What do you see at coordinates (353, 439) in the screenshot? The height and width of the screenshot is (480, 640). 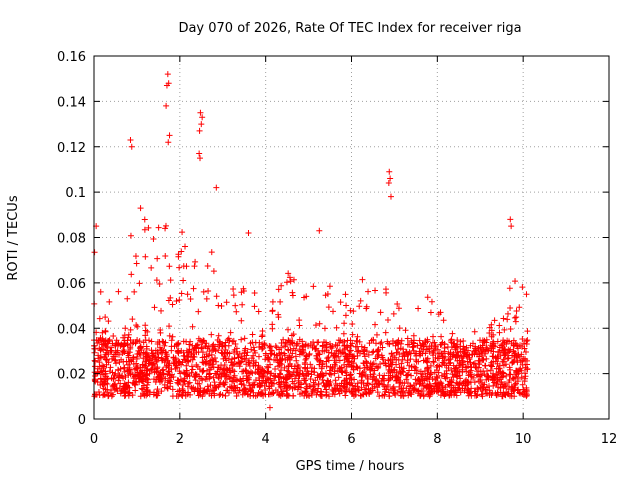 I see `x-tick-labels: 0 2 4 6 8 10 12` at bounding box center [353, 439].